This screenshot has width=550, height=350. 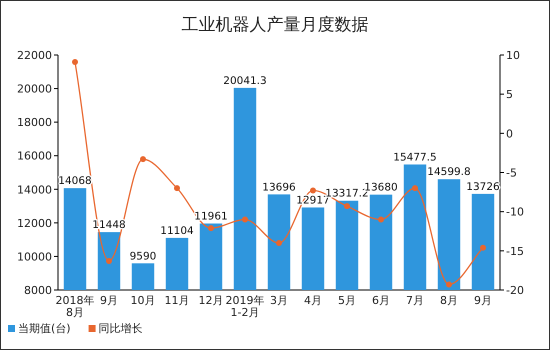 What do you see at coordinates (34, 123) in the screenshot?
I see `y-tick-label: 18000` at bounding box center [34, 123].